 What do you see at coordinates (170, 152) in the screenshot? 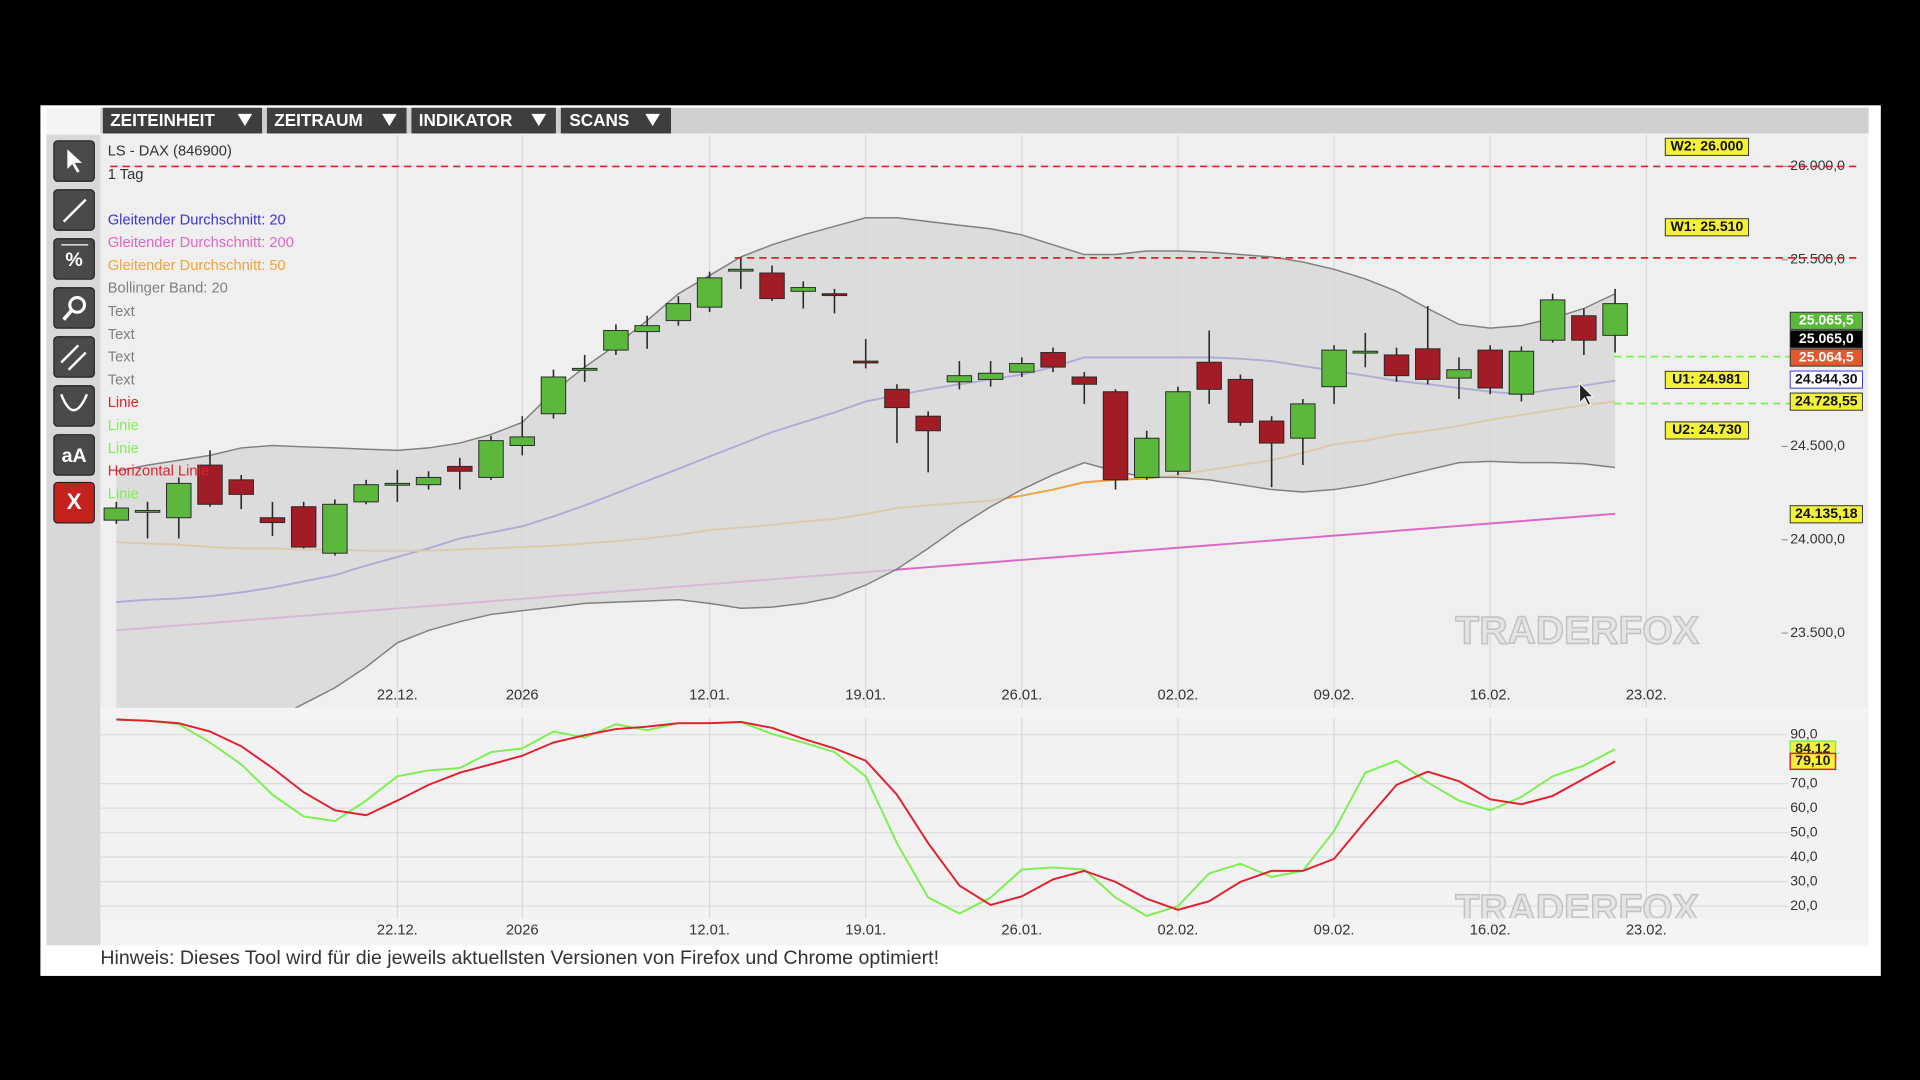
I see `chart-title: LS - DAX (846900)` at bounding box center [170, 152].